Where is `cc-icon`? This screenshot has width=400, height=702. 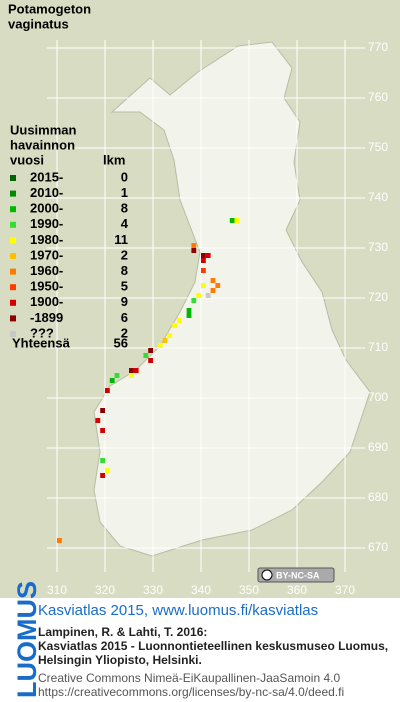
cc-icon is located at coordinates (267, 575).